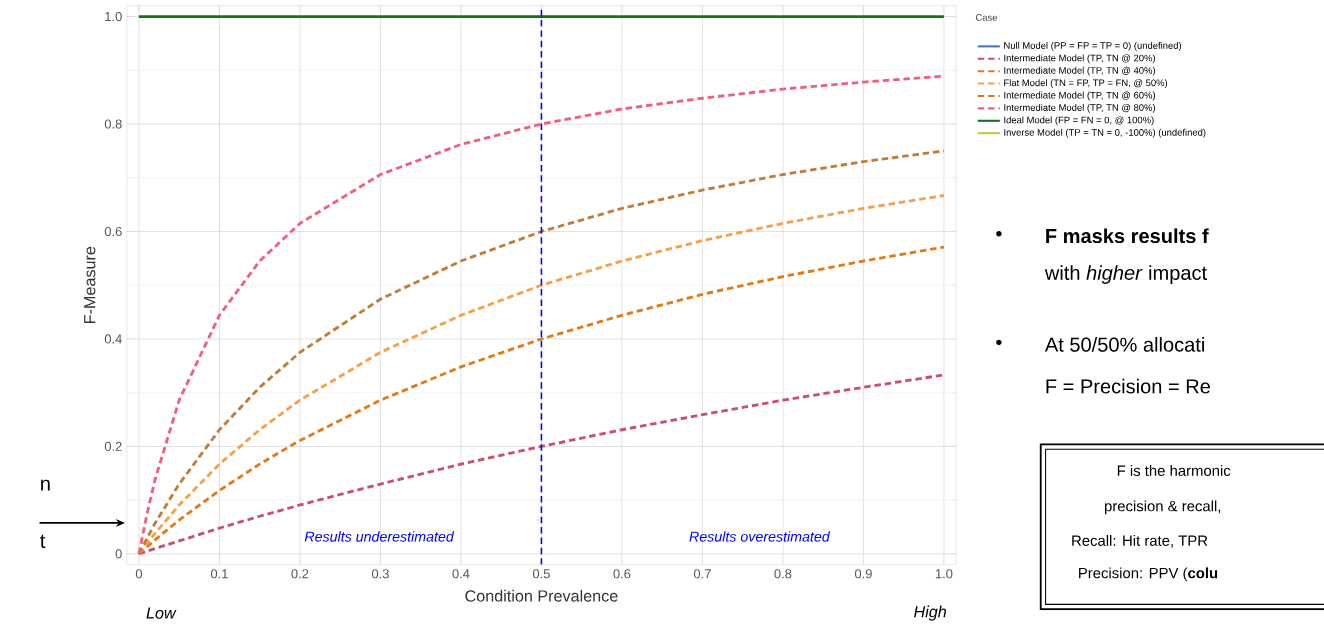 The width and height of the screenshot is (1324, 626). I want to click on text: Precision: PPV (colu, so click(1148, 574).